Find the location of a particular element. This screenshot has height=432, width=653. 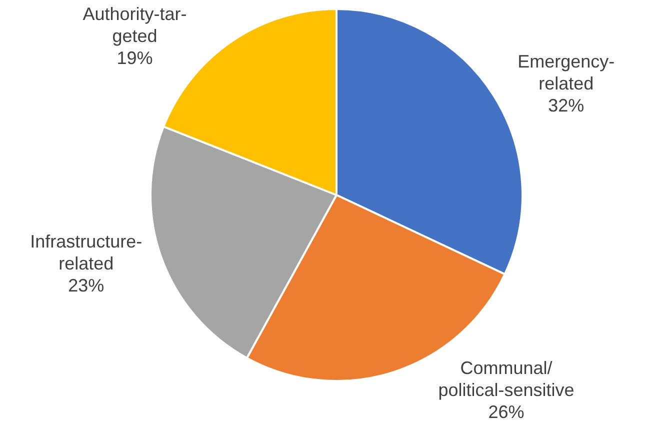

data-label: 23% is located at coordinates (86, 286).